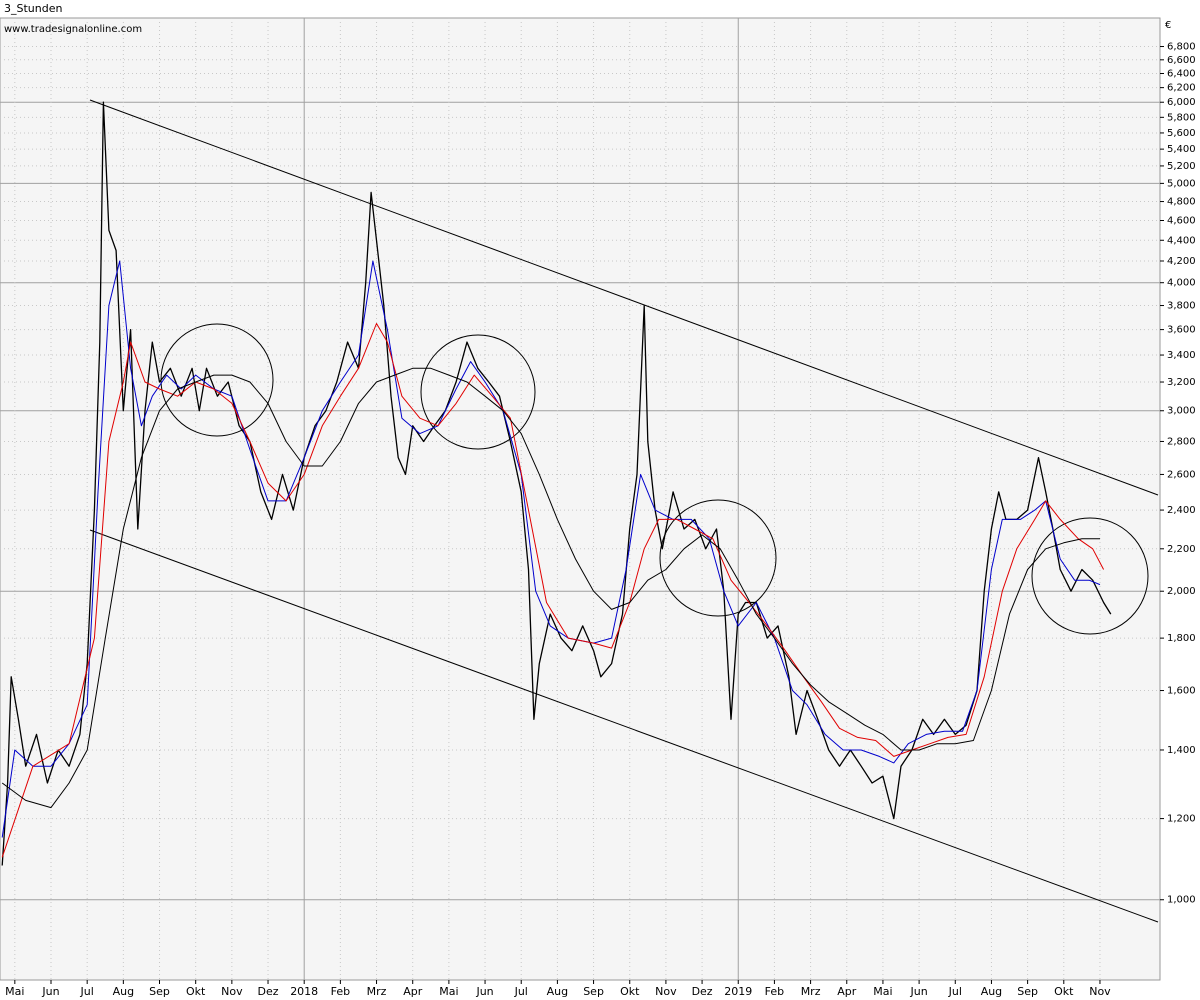  What do you see at coordinates (1181, 750) in the screenshot?
I see `y-tick-label: 1,400` at bounding box center [1181, 750].